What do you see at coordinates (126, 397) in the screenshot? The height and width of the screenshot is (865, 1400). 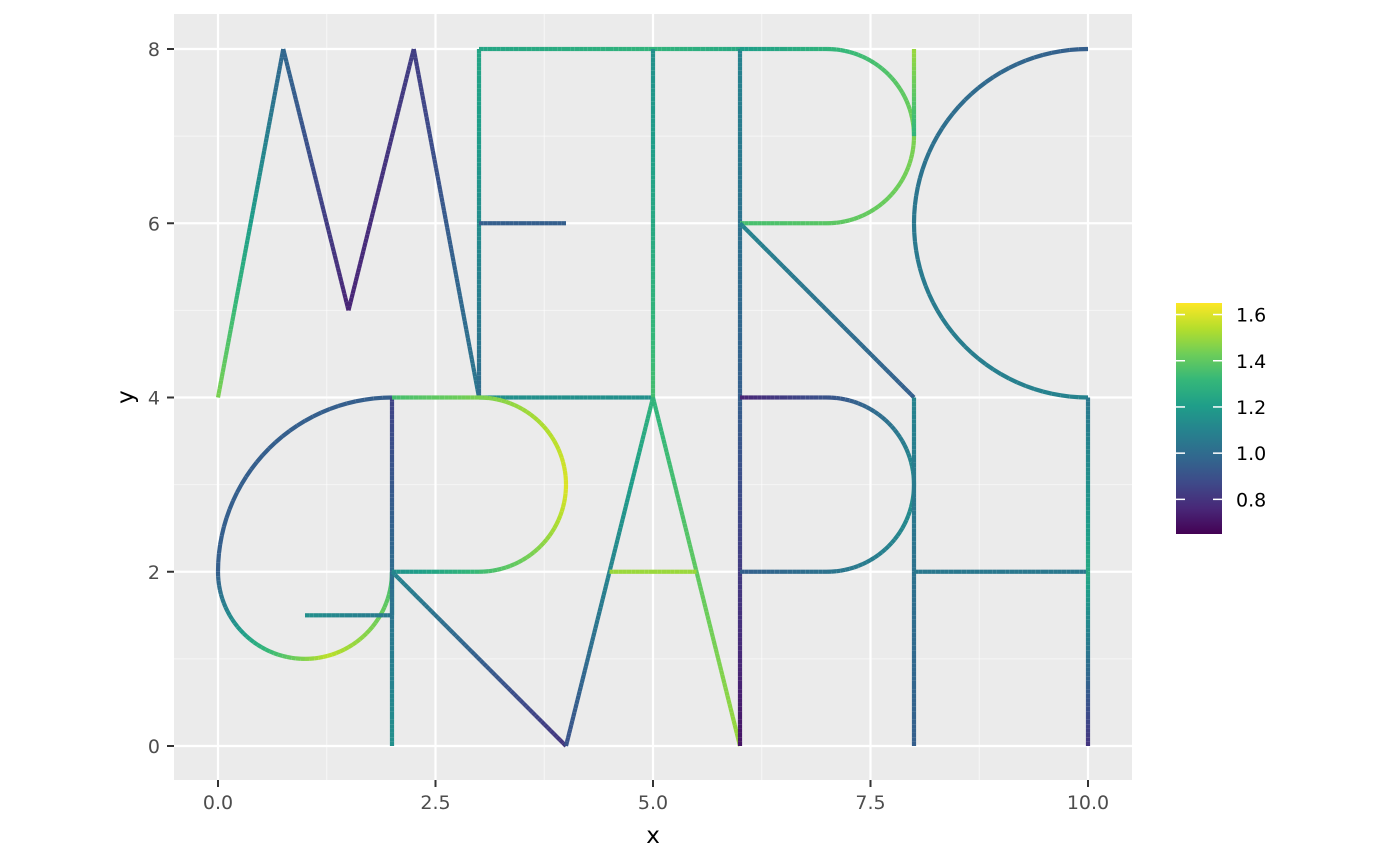 I see `y-axis-title: y` at bounding box center [126, 397].